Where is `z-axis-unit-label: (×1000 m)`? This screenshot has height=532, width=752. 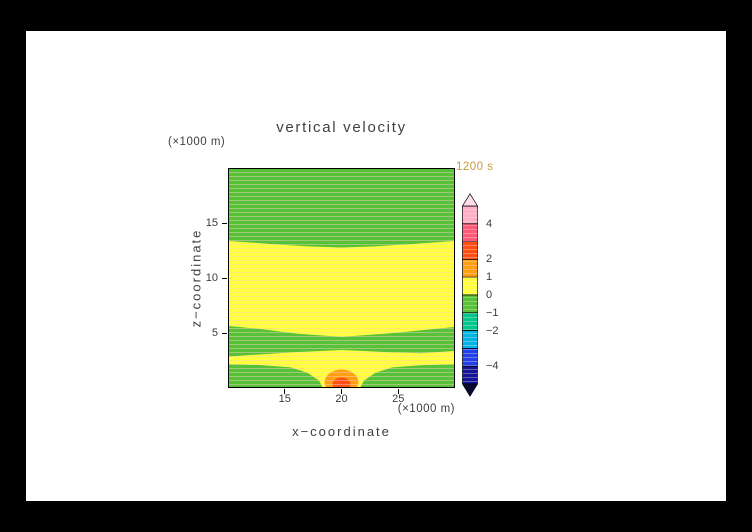 z-axis-unit-label: (×1000 m) is located at coordinates (197, 142).